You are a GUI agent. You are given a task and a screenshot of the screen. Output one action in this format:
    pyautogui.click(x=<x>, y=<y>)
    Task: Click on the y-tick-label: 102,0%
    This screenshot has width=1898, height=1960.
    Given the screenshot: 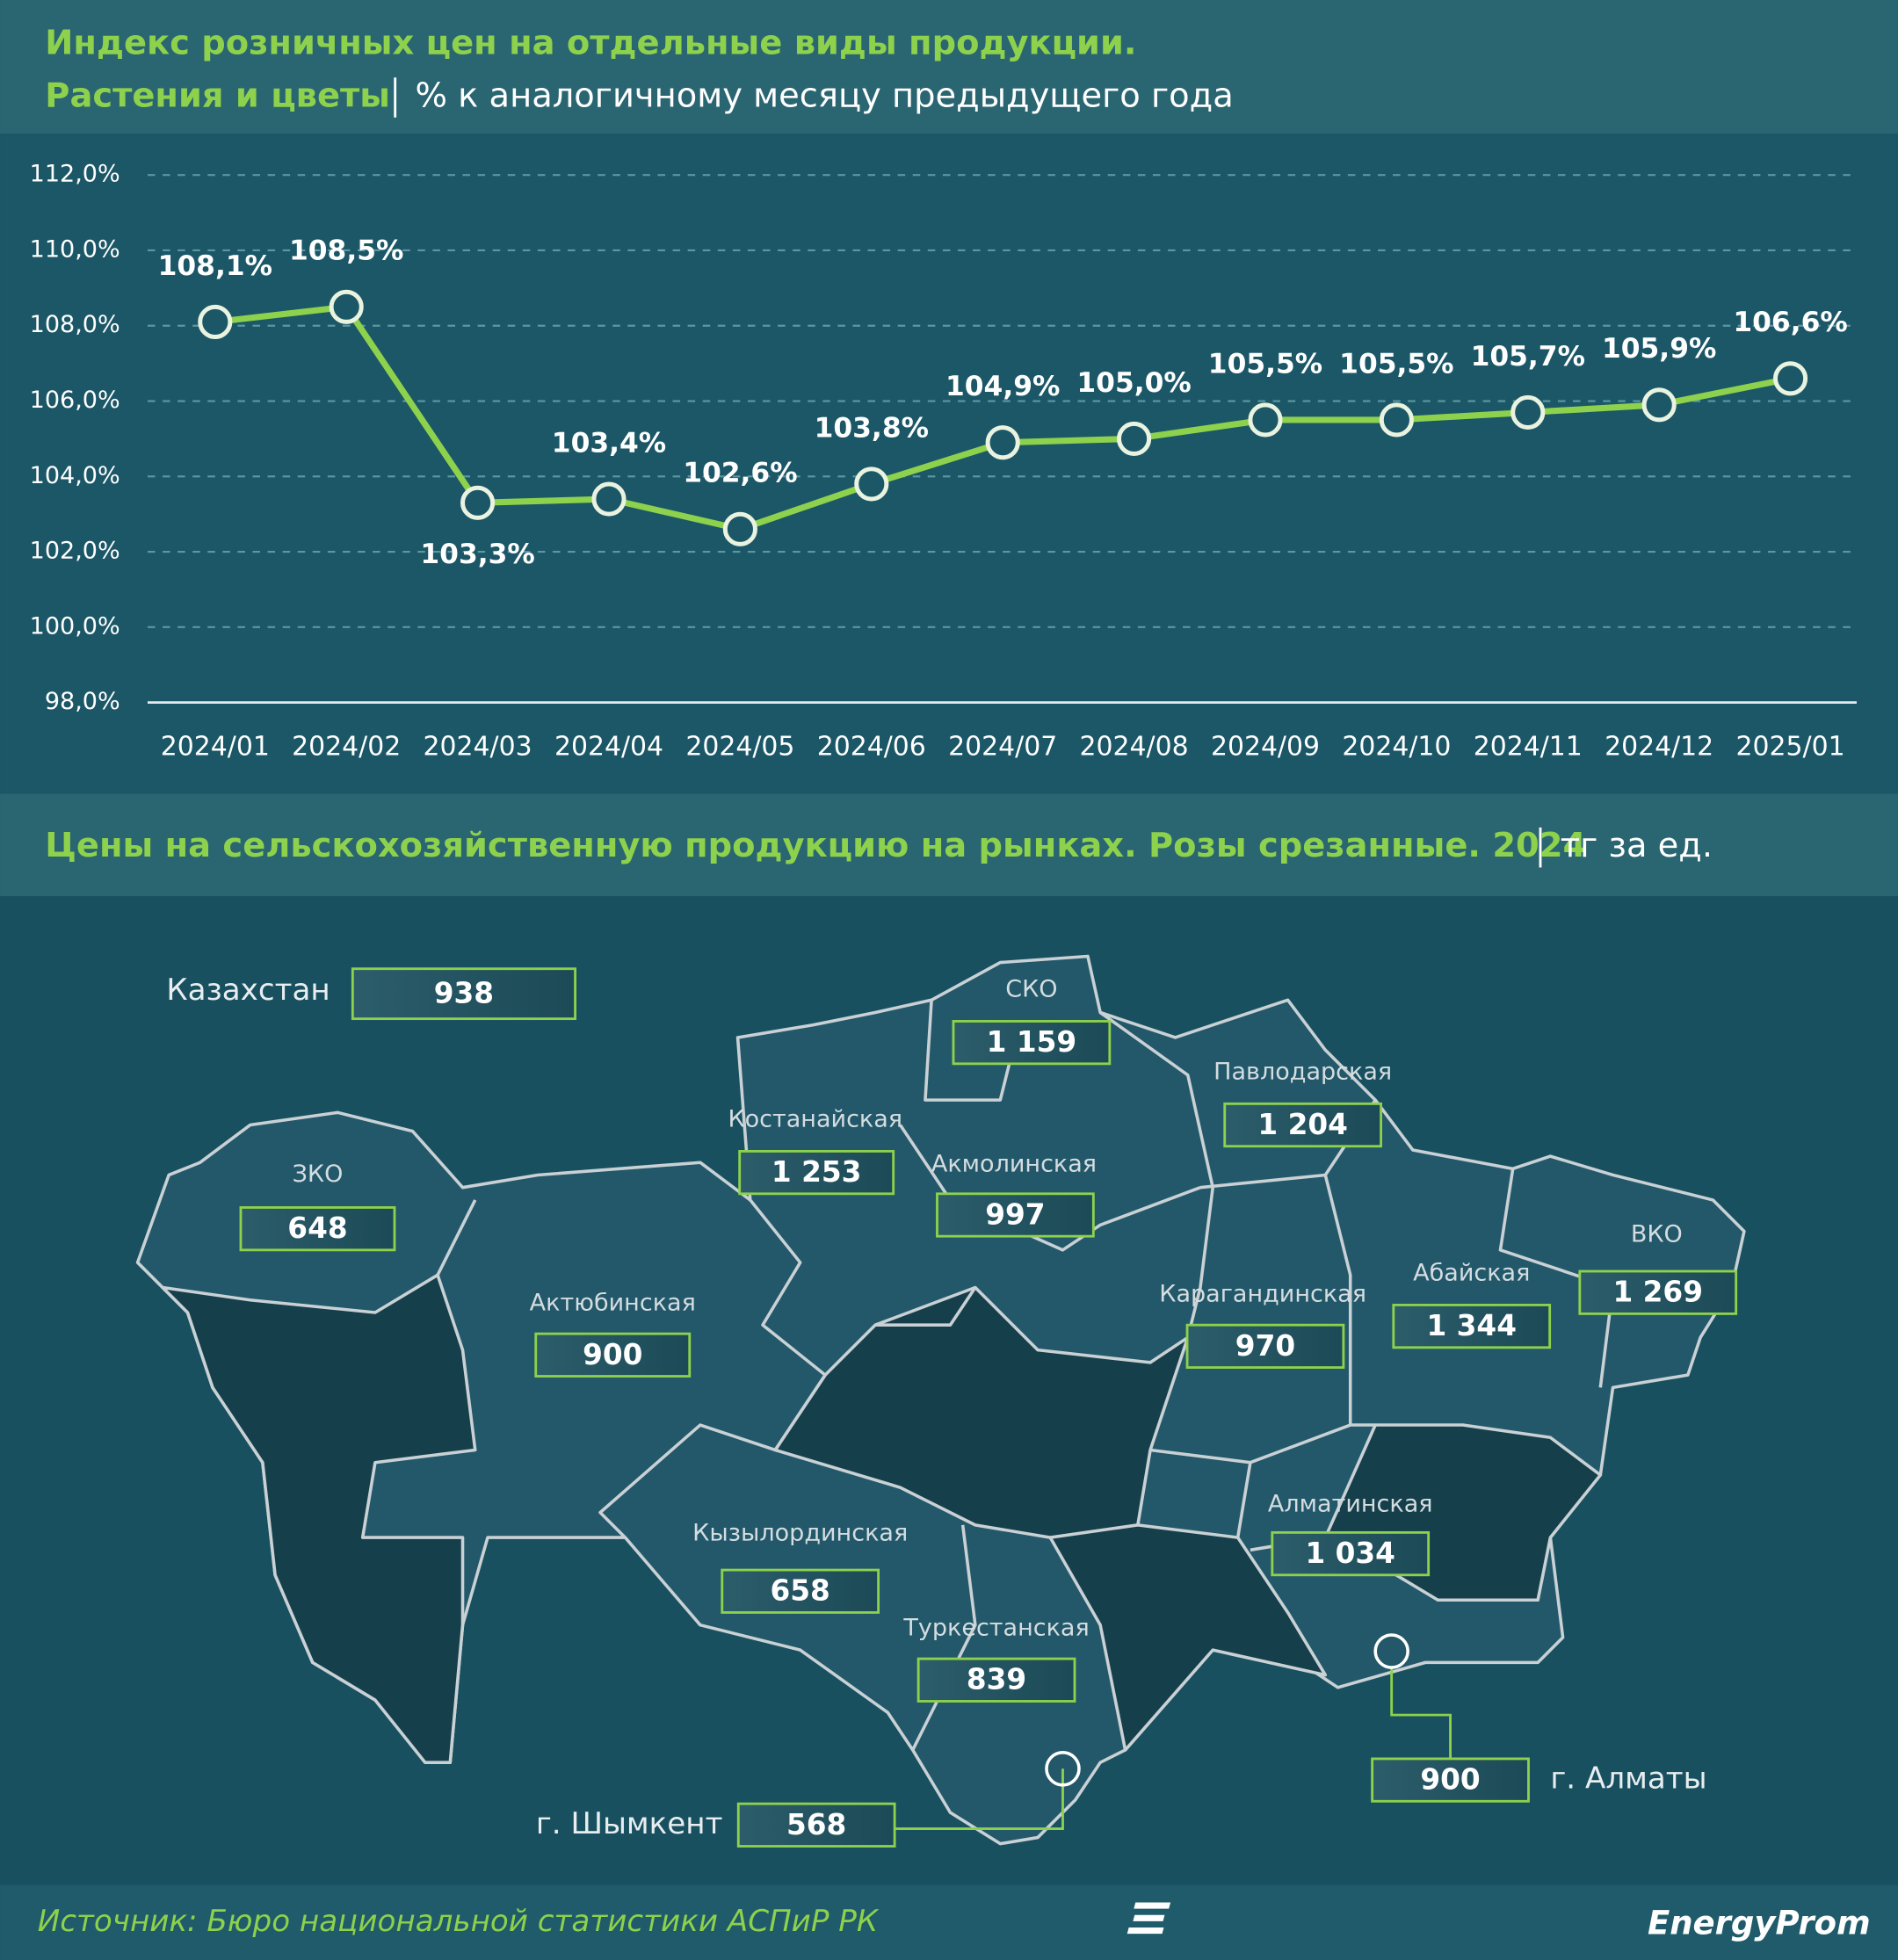 What is the action you would take?
    pyautogui.click(x=75, y=552)
    